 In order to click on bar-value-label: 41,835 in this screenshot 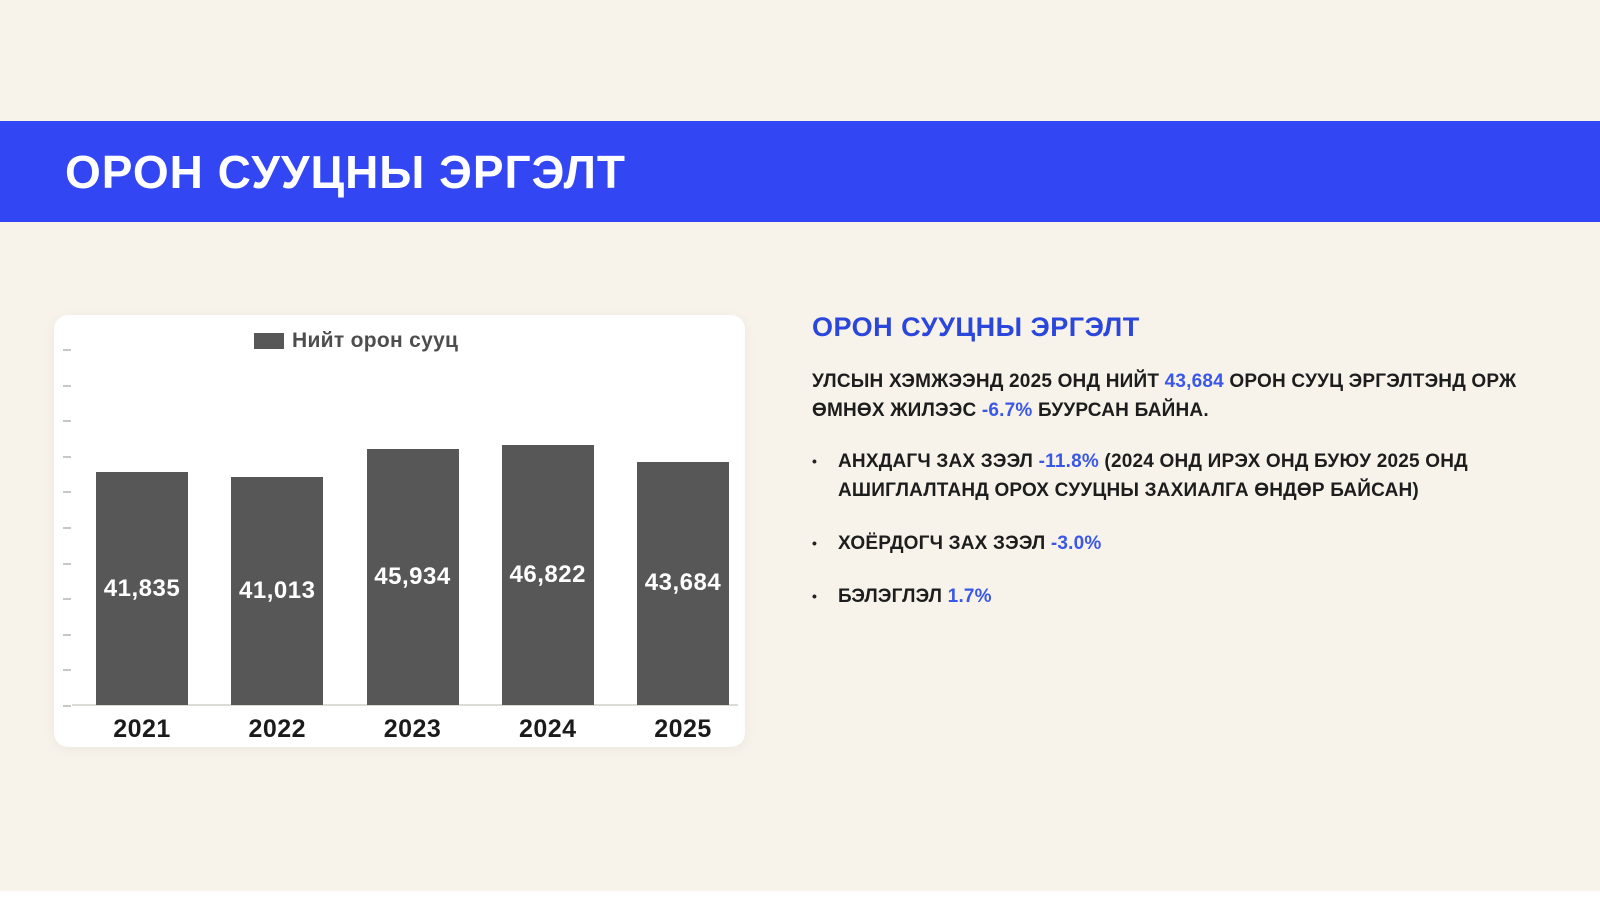, I will do `click(142, 588)`.